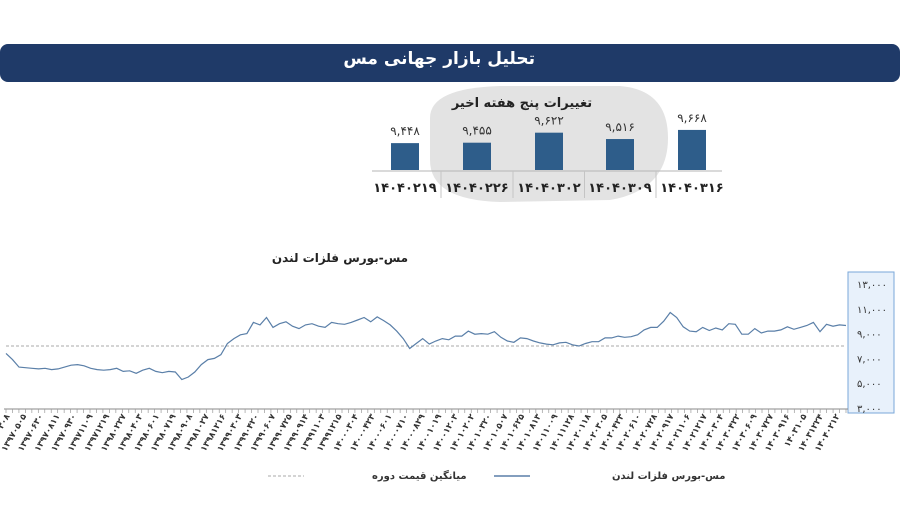 The width and height of the screenshot is (900, 506). Describe the element at coordinates (869, 409) in the screenshot. I see `y-tick-label: ۳,۰۰۰` at that location.